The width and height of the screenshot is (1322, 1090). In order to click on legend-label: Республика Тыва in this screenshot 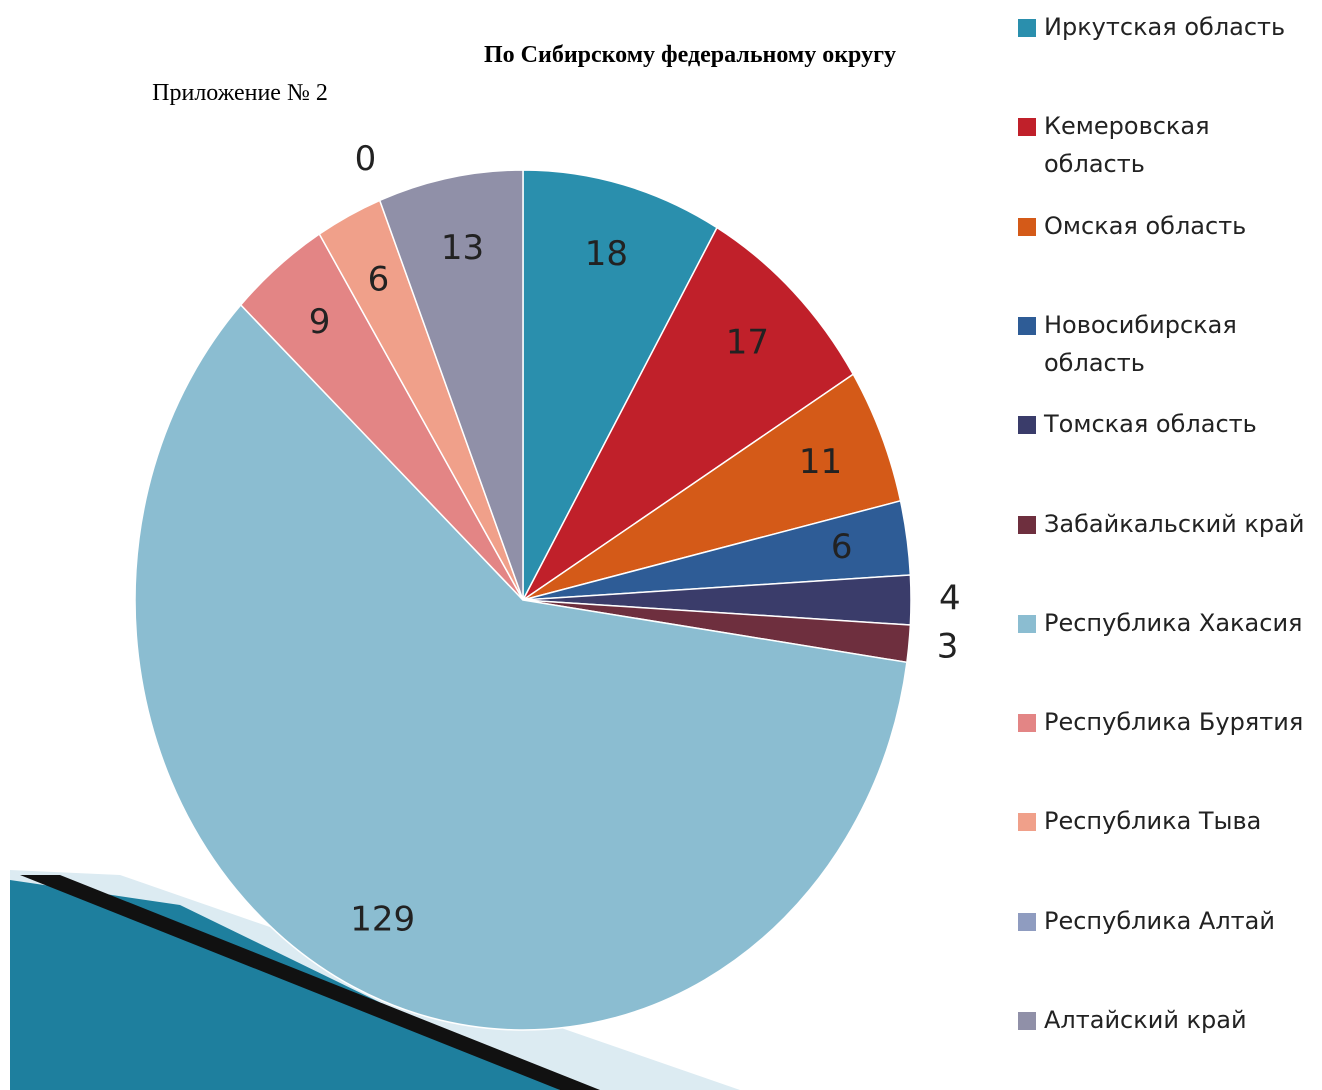, I will do `click(1153, 821)`.